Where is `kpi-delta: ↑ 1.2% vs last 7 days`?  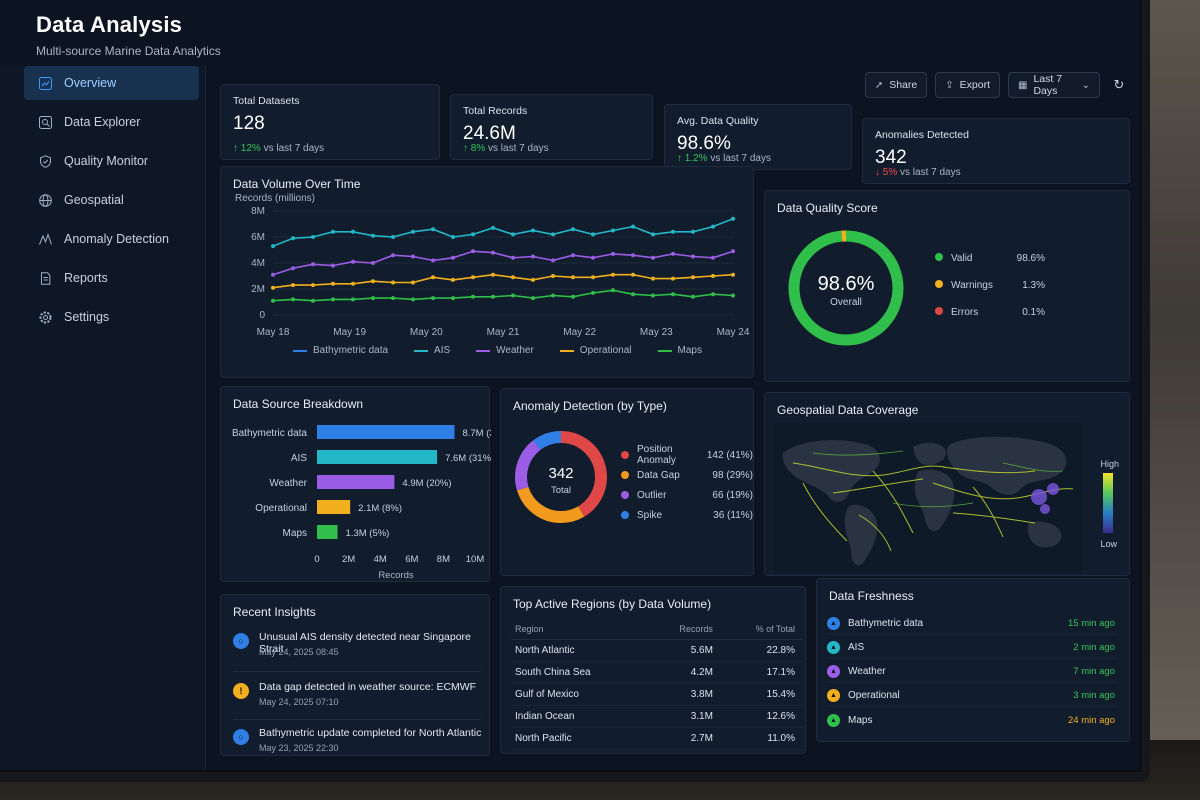
kpi-delta: ↑ 1.2% vs last 7 days is located at coordinates (724, 158).